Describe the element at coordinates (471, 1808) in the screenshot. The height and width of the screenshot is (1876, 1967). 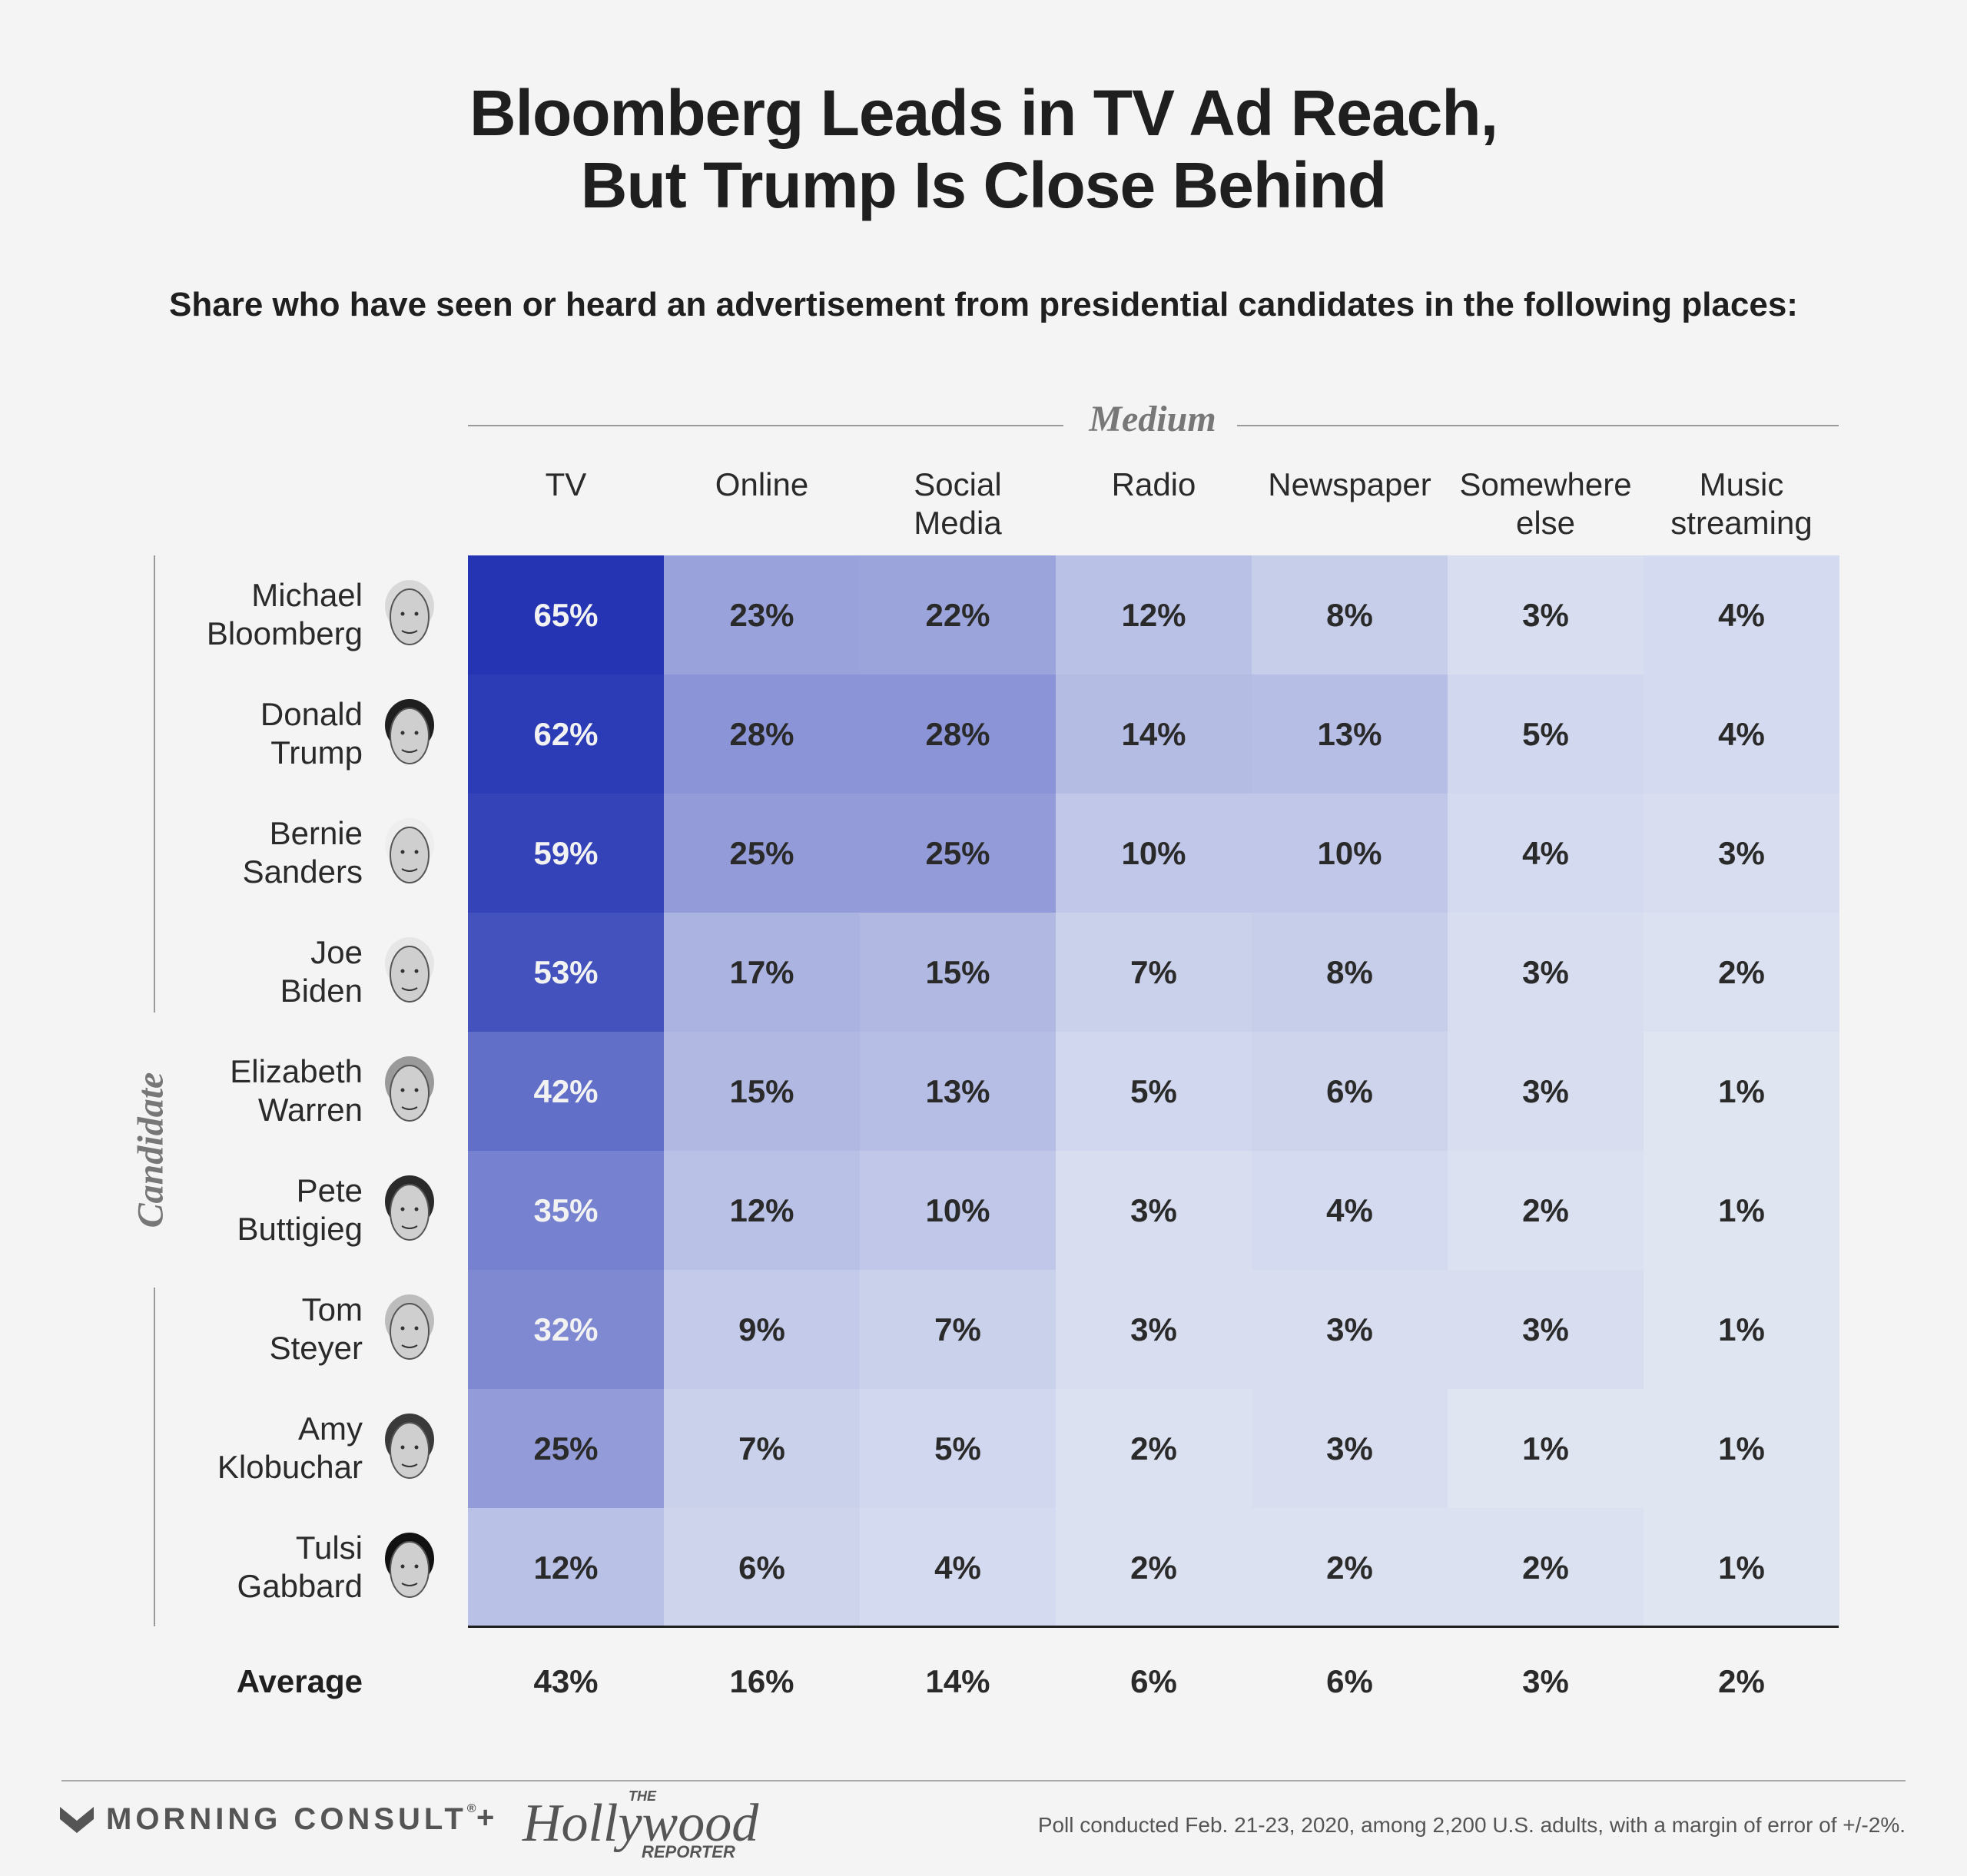
I see `morning-consult-mark: ®` at that location.